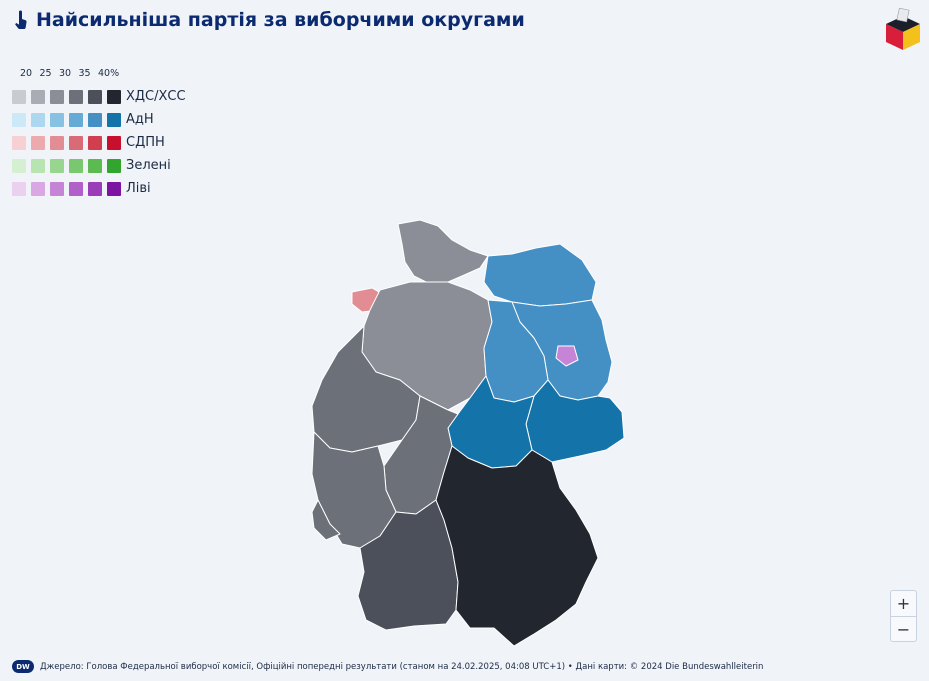  What do you see at coordinates (140, 119) in the screenshot?
I see `legend-label: АдН` at bounding box center [140, 119].